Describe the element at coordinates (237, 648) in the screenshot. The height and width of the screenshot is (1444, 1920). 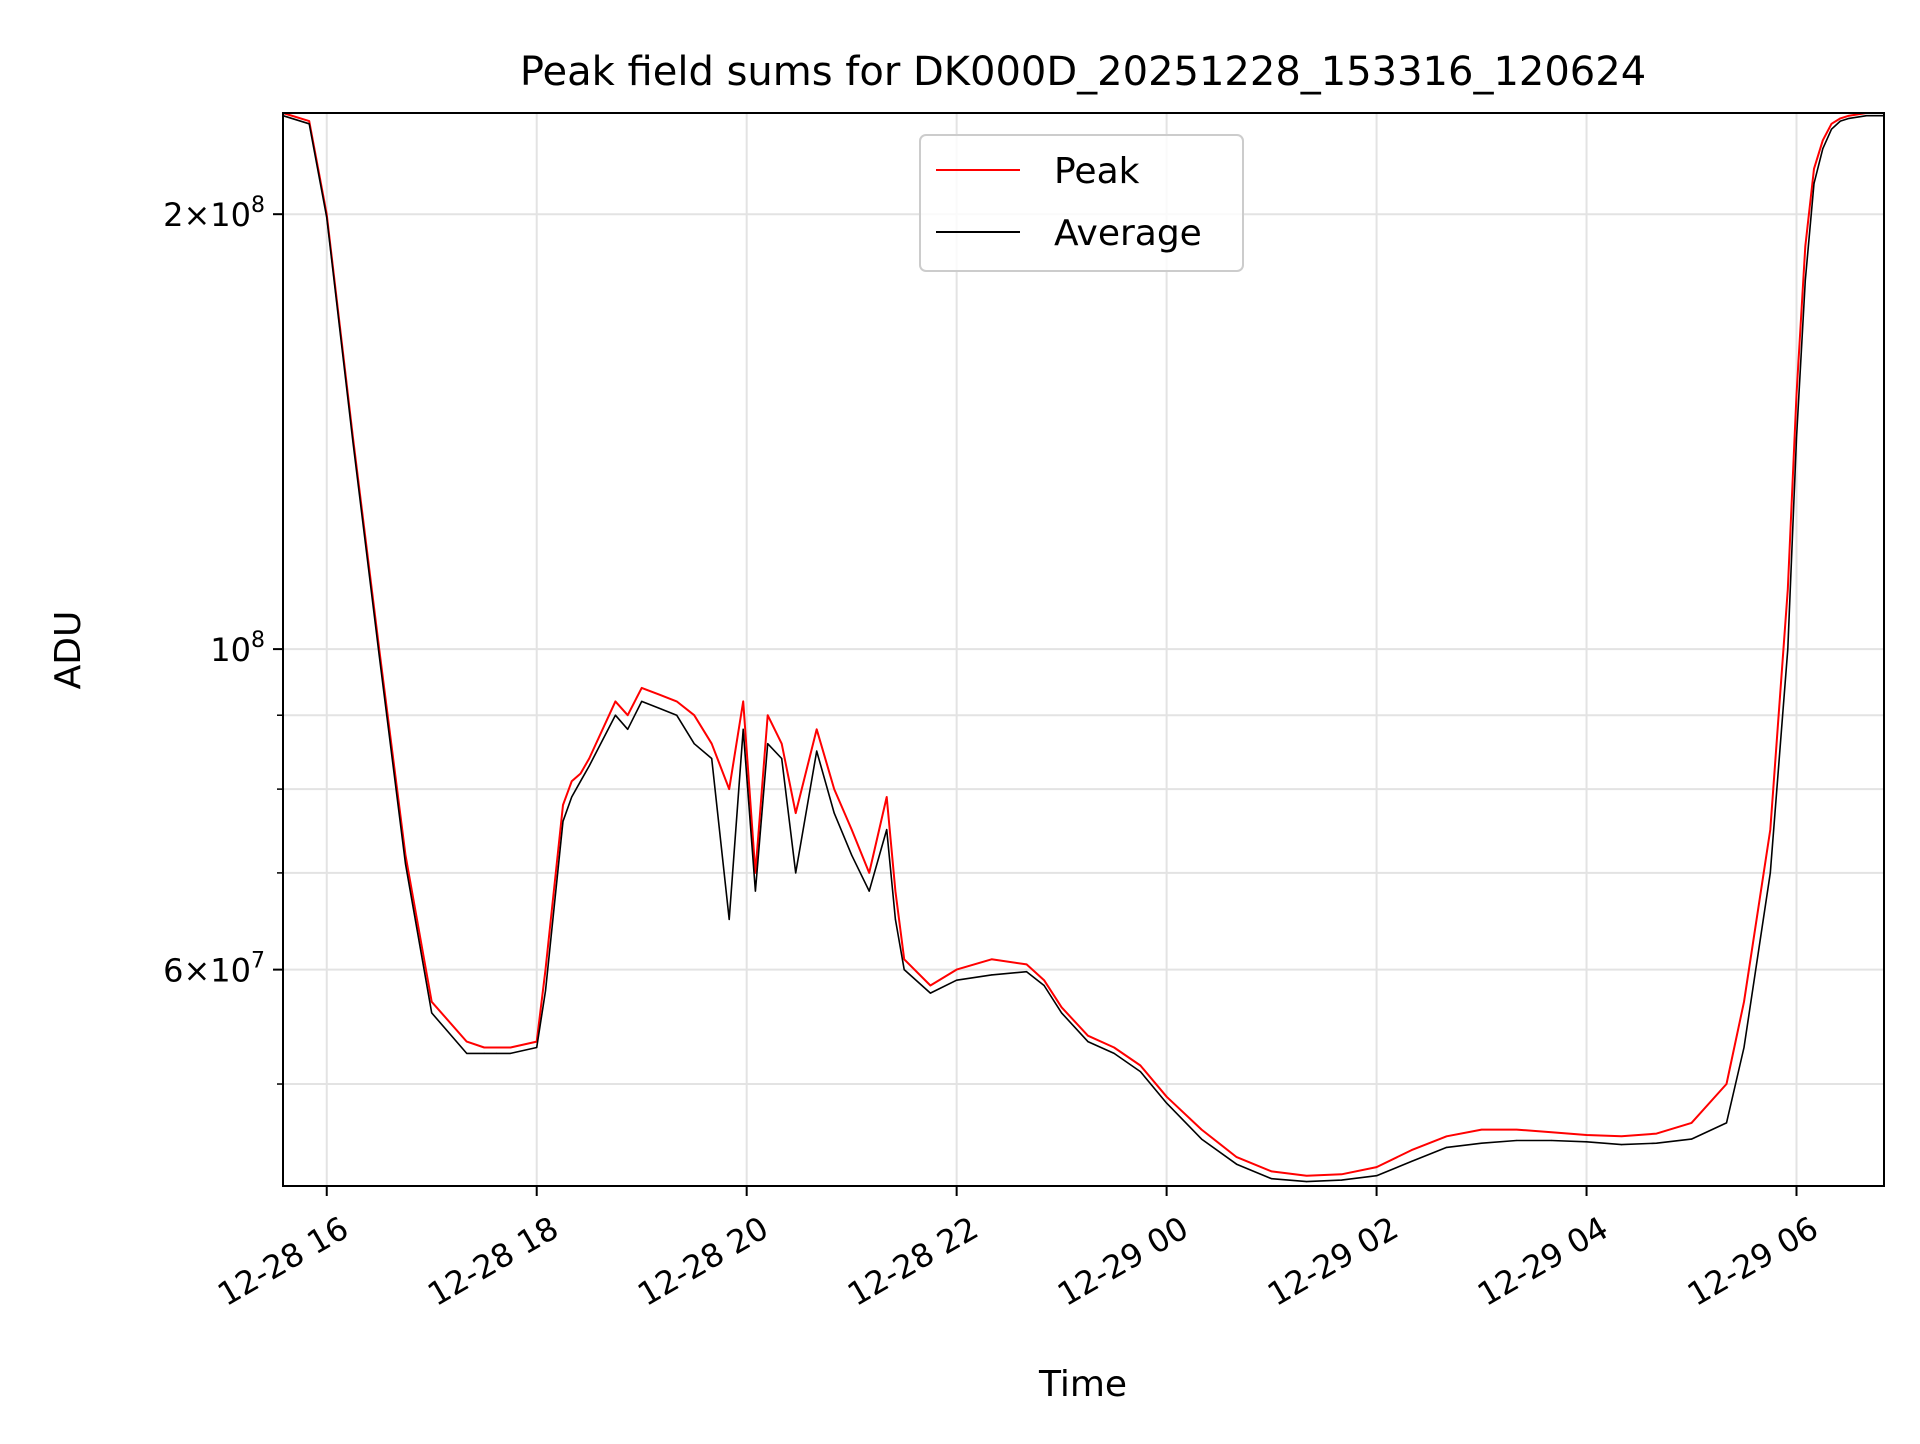
I see `y-tick-label: 108` at that location.